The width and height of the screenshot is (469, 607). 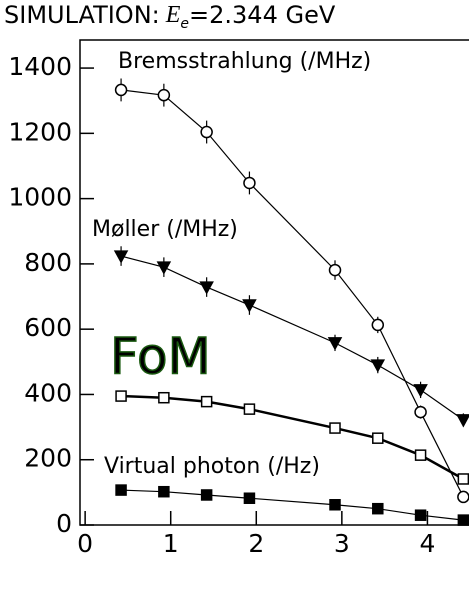 What do you see at coordinates (40, 131) in the screenshot?
I see `y-tick-label: 1200` at bounding box center [40, 131].